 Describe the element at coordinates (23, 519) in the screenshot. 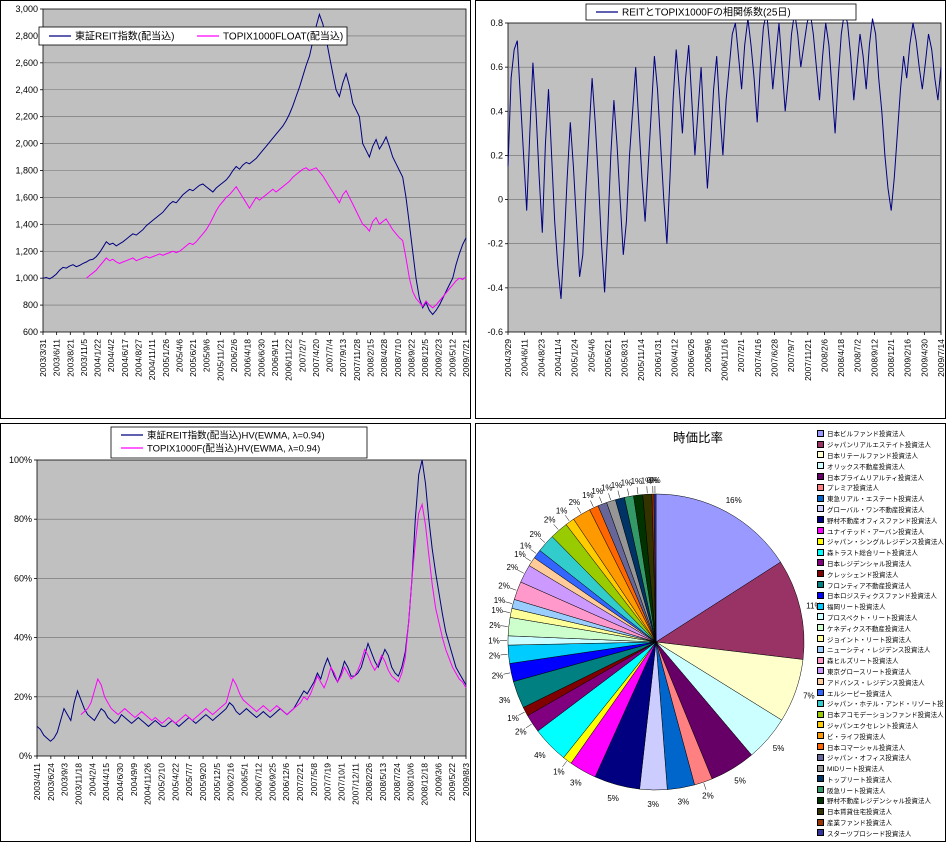

I see `y-tick-label: 80%` at that location.